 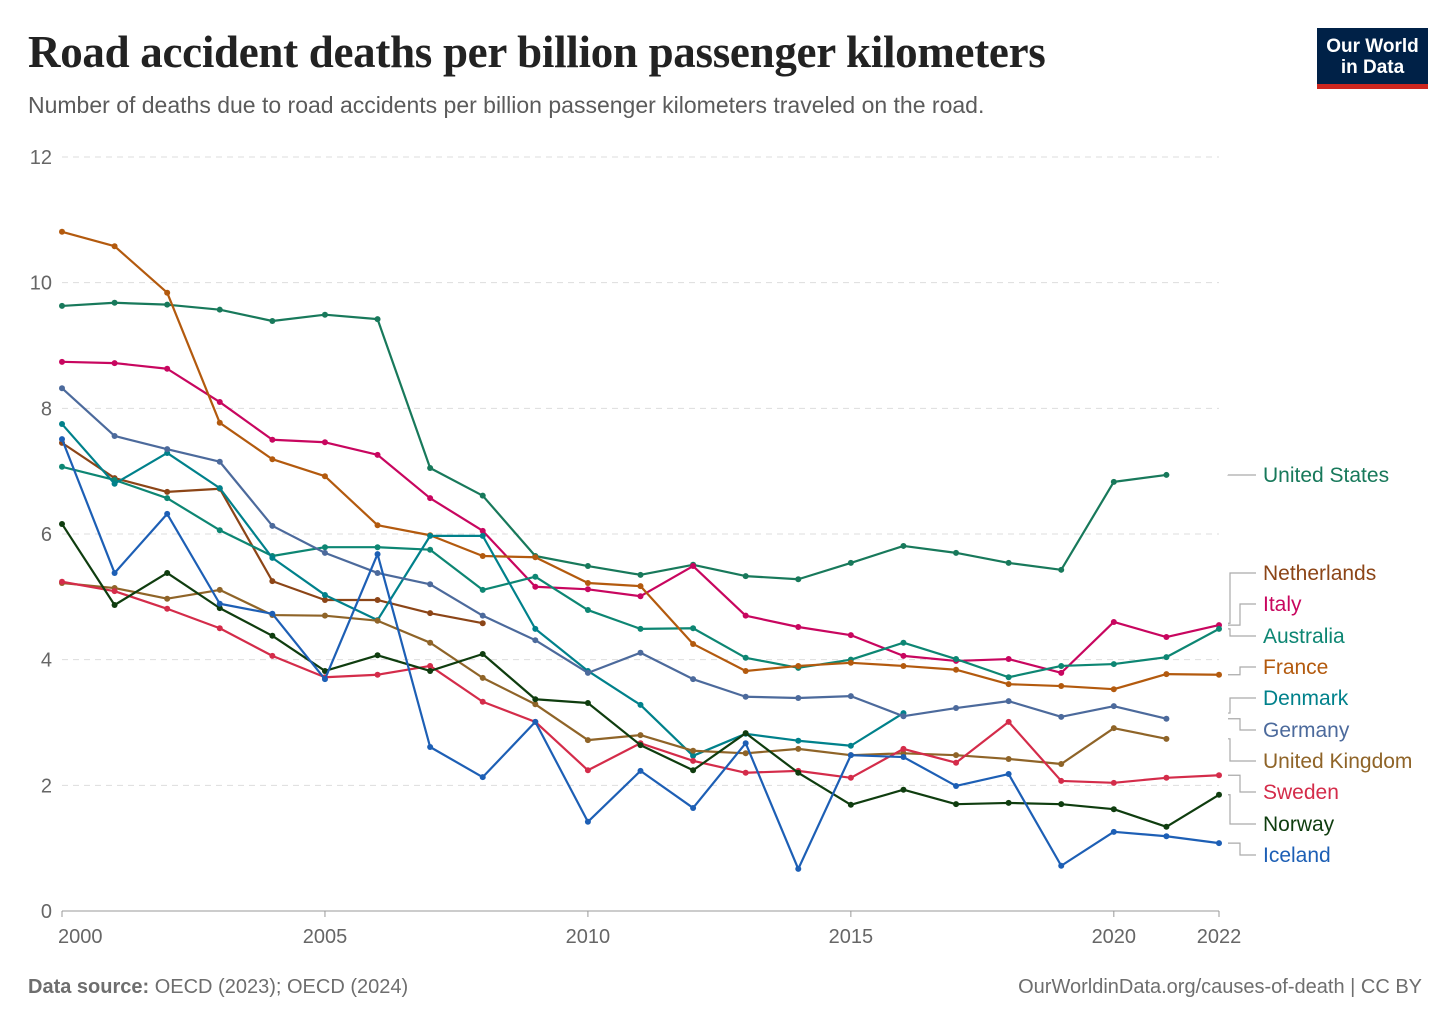 I want to click on series-label: Denmark, so click(x=1306, y=698).